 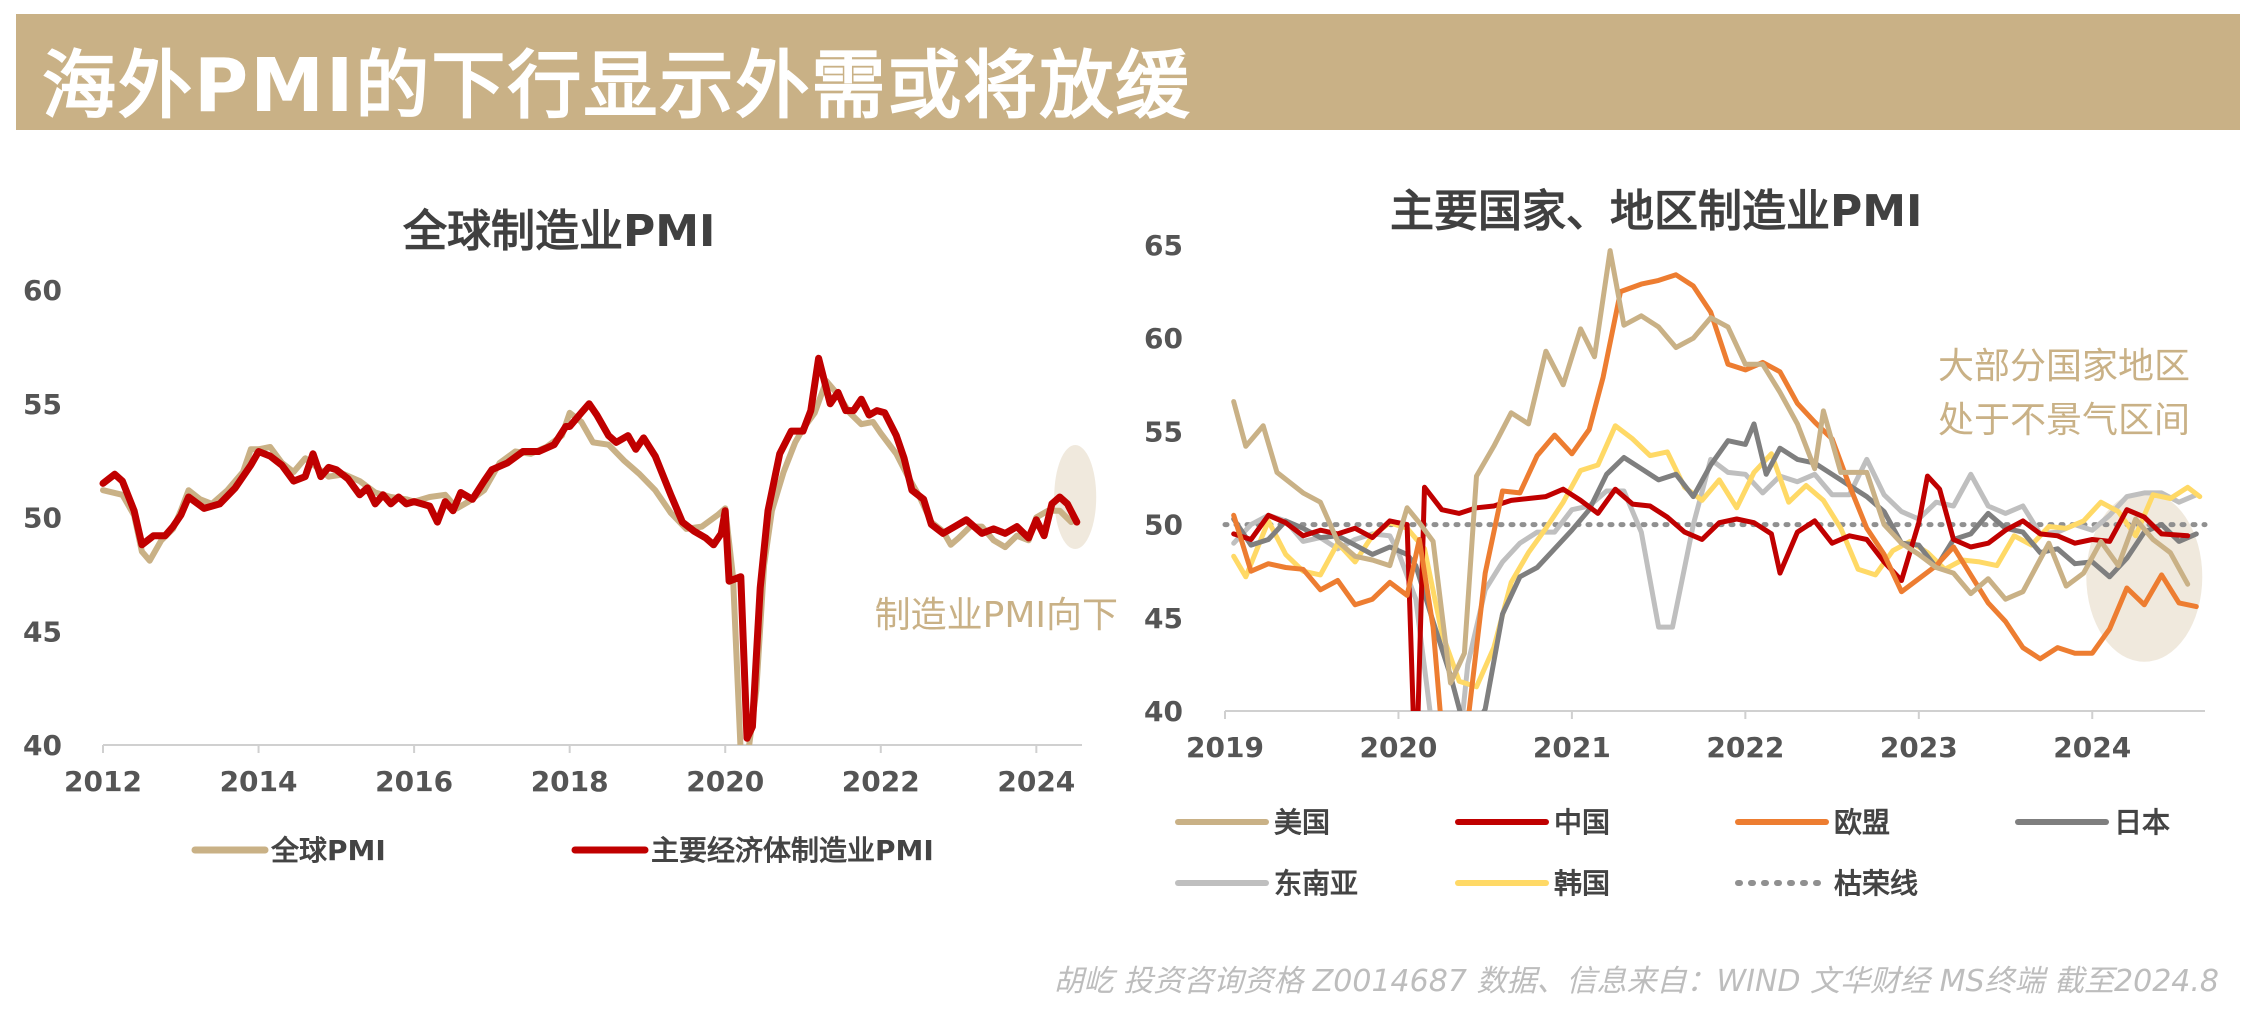 I want to click on chart-1-legend-label: 主要经济体制造业PMI, so click(x=792, y=850).